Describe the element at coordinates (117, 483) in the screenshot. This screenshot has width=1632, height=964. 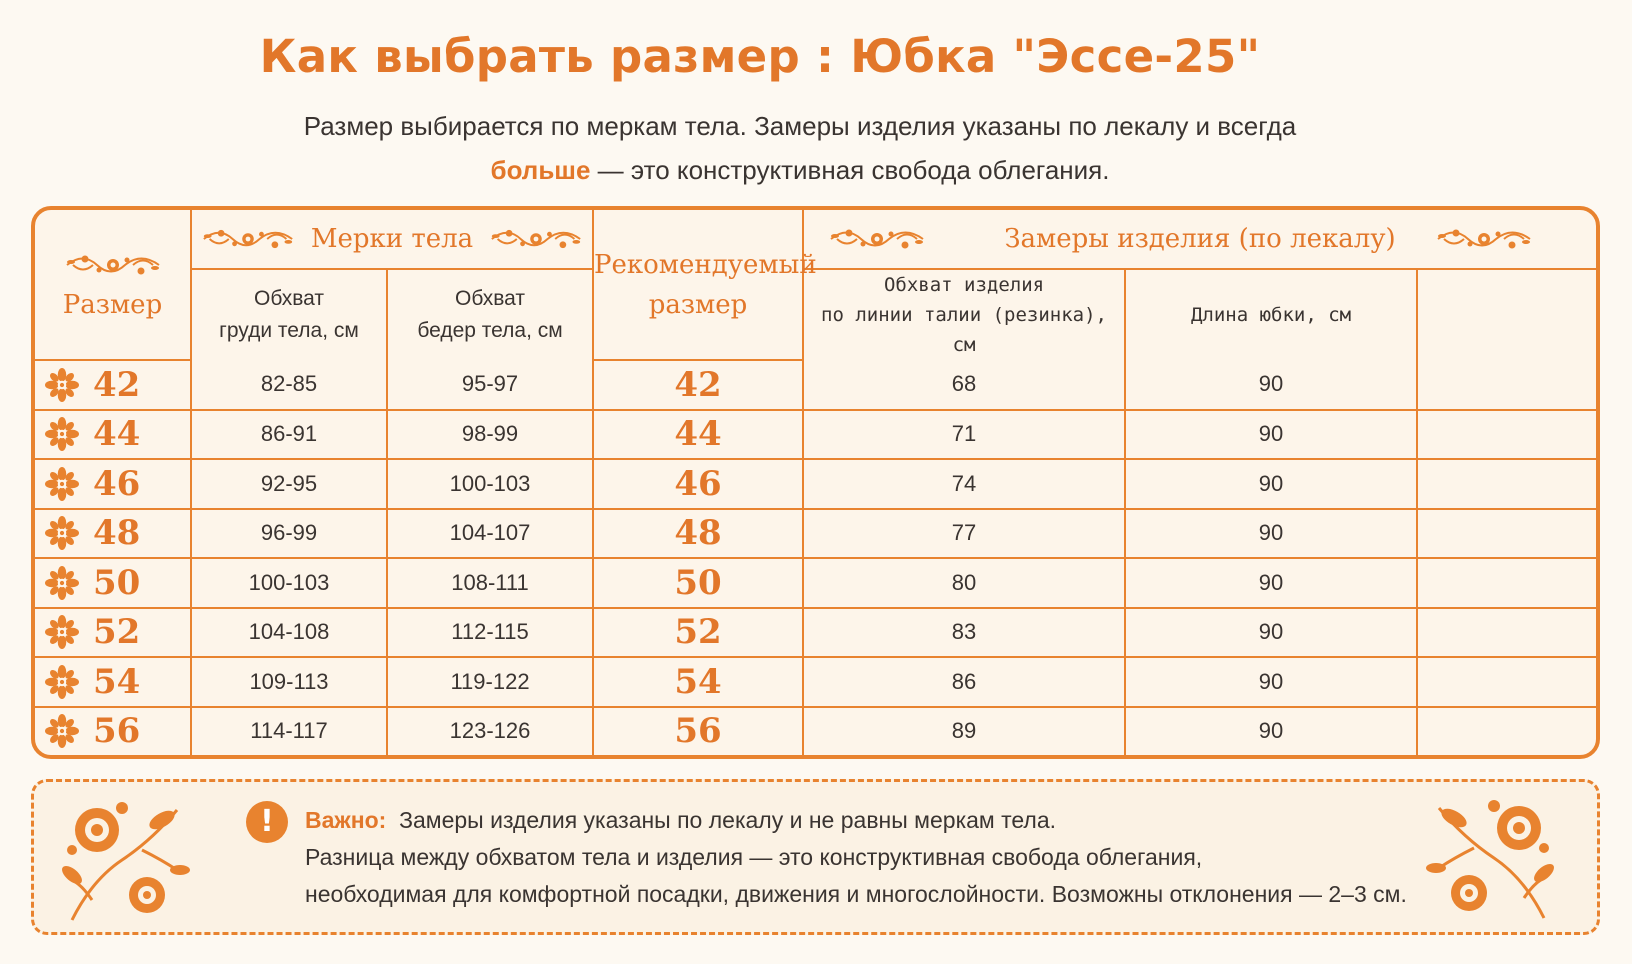
I see `size-value: 46` at that location.